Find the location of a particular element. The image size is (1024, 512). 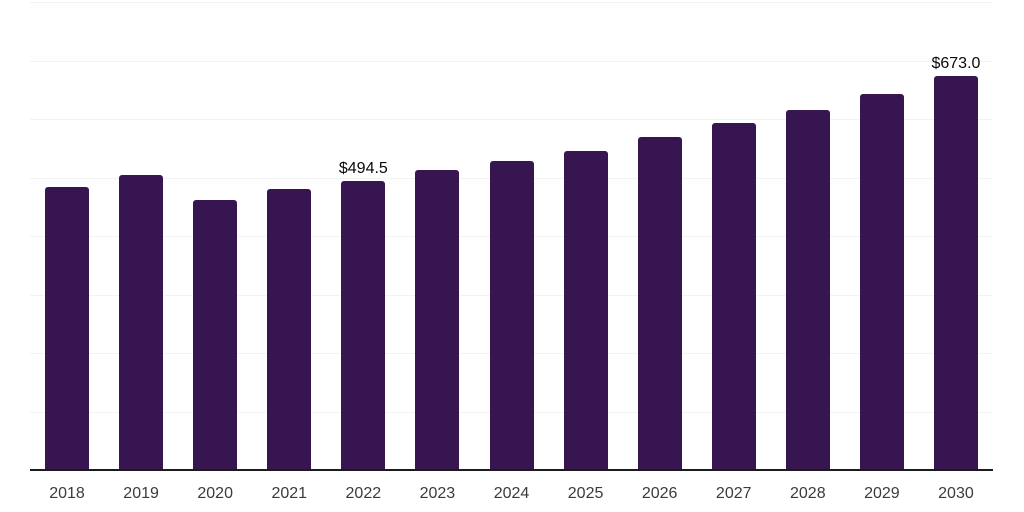

bar-2020 is located at coordinates (215, 335).